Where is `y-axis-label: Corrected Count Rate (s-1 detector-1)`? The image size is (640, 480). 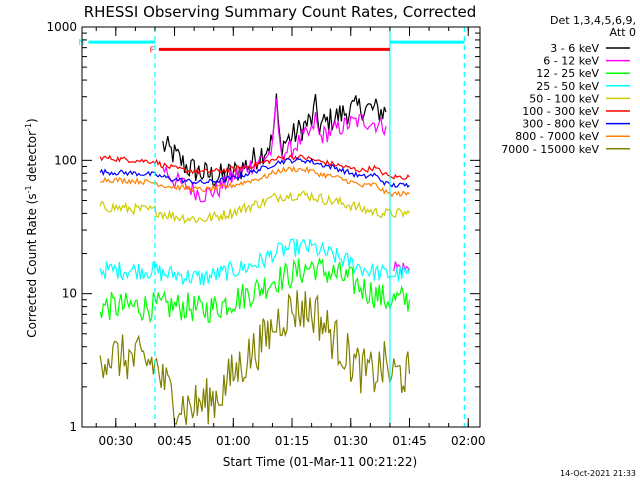 y-axis-label: Corrected Count Rate (s-1 detector-1) is located at coordinates (31, 227).